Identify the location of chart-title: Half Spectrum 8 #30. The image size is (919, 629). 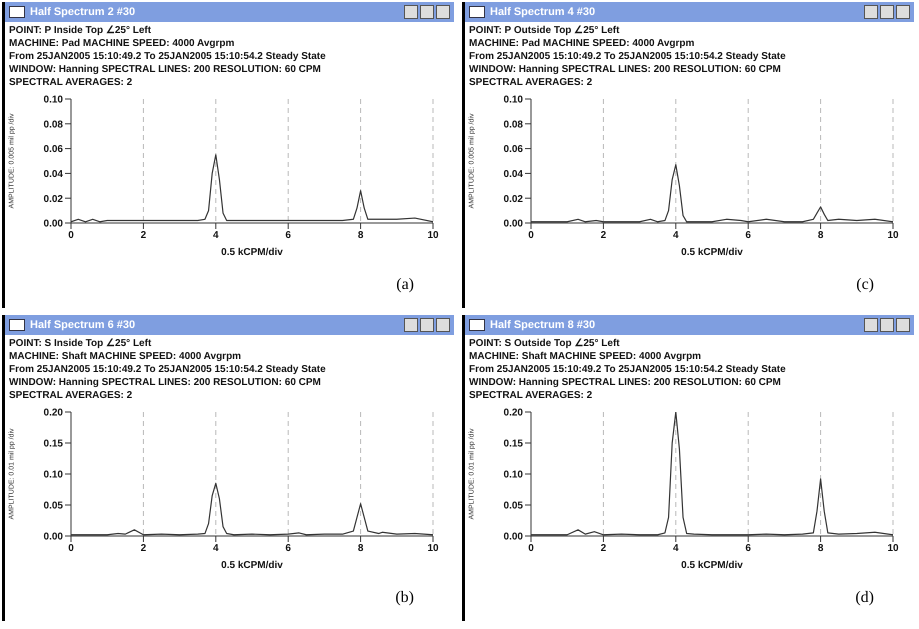
(543, 325).